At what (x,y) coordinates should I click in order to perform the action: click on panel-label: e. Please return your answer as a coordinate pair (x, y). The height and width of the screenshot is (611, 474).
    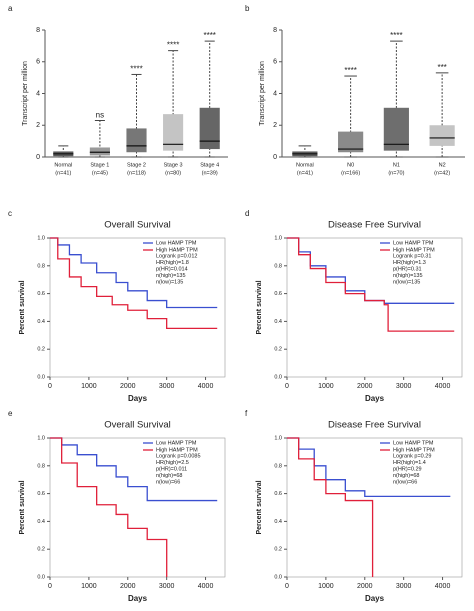
    Looking at the image, I should click on (10, 413).